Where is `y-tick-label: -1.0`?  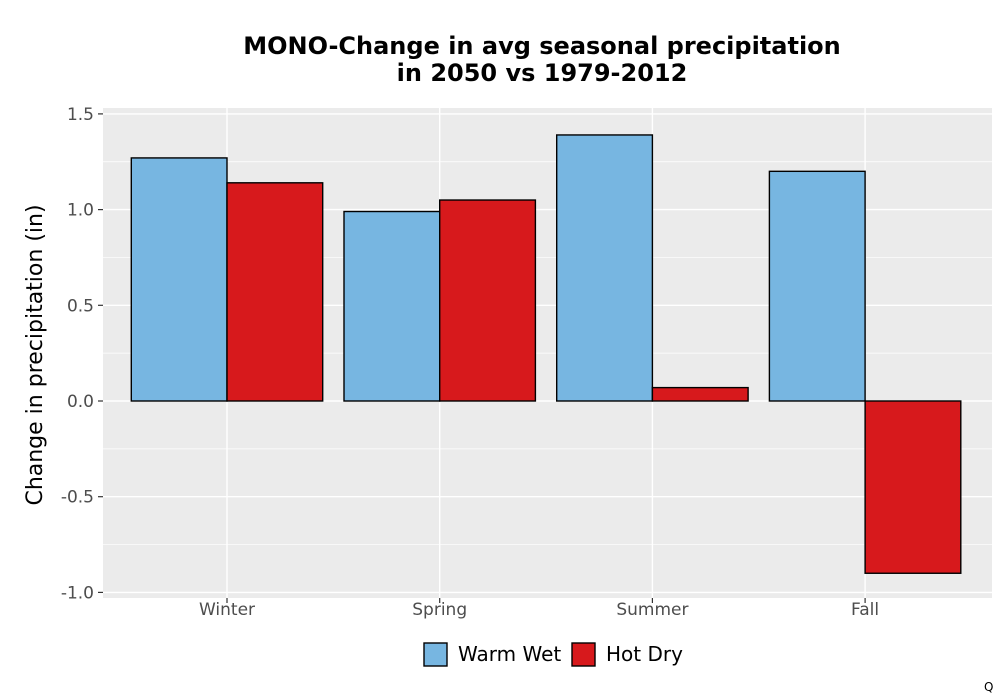 y-tick-label: -1.0 is located at coordinates (77, 593).